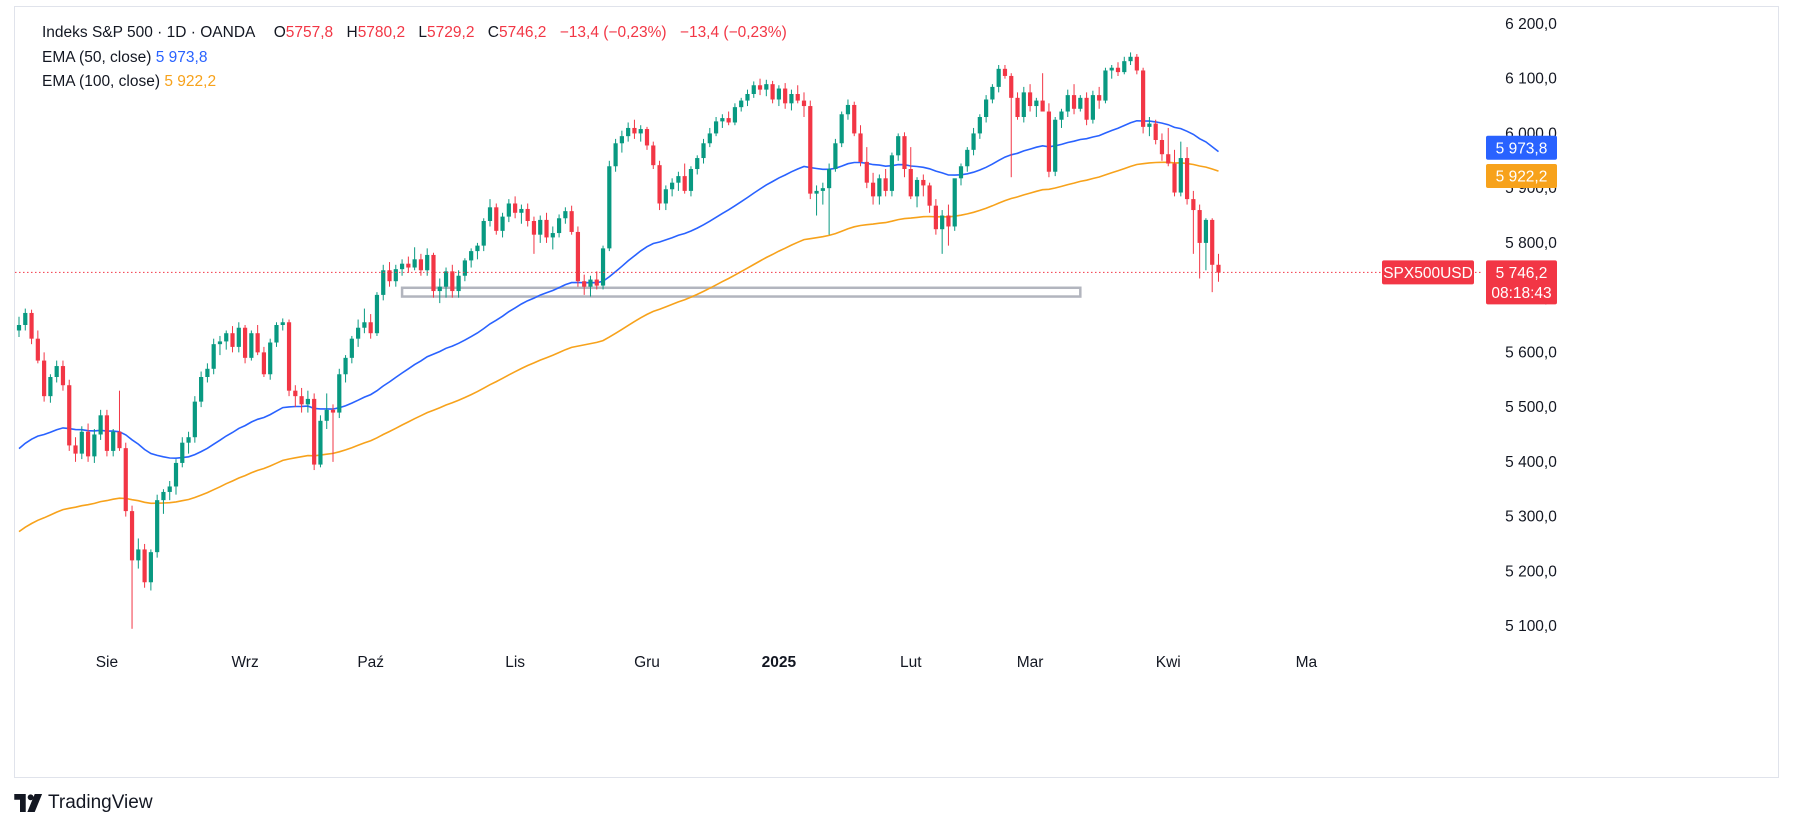  Describe the element at coordinates (83, 803) in the screenshot. I see `tradingview-logo: TradingView` at that location.